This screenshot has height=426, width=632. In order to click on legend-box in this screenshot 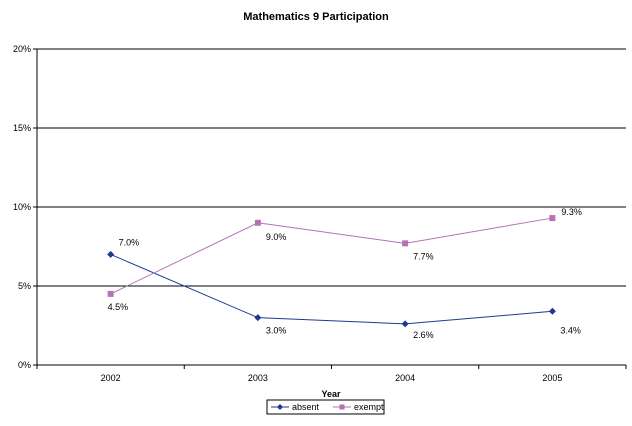, I will do `click(325, 407)`.